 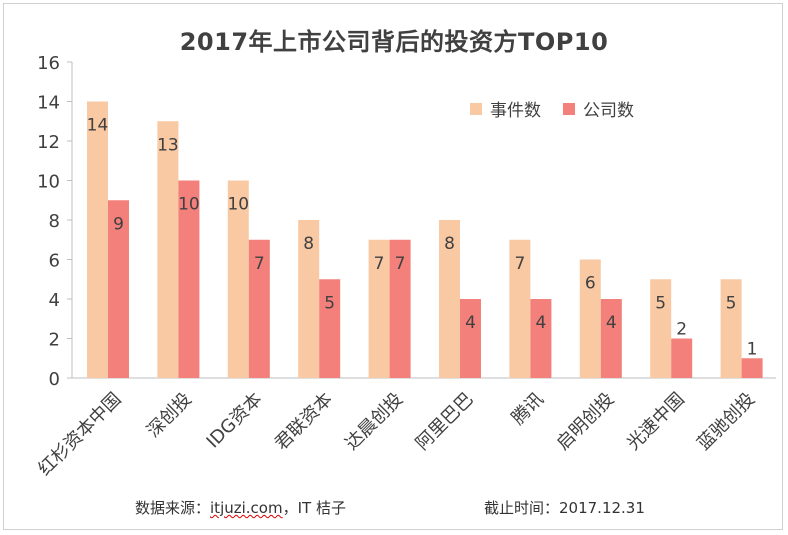 I want to click on data-label-companies: 9, so click(x=118, y=224).